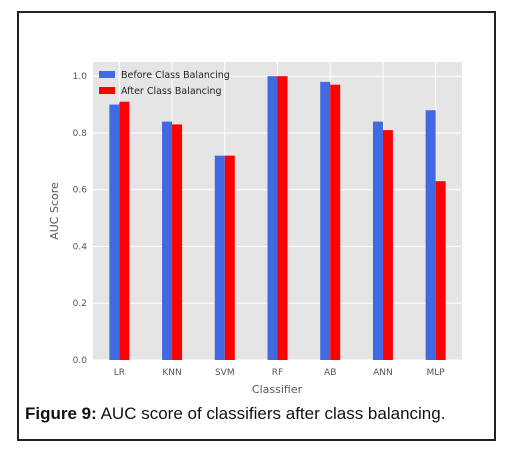 Image resolution: width=511 pixels, height=458 pixels. I want to click on legend-label-before: Before Class Balancing, so click(175, 75).